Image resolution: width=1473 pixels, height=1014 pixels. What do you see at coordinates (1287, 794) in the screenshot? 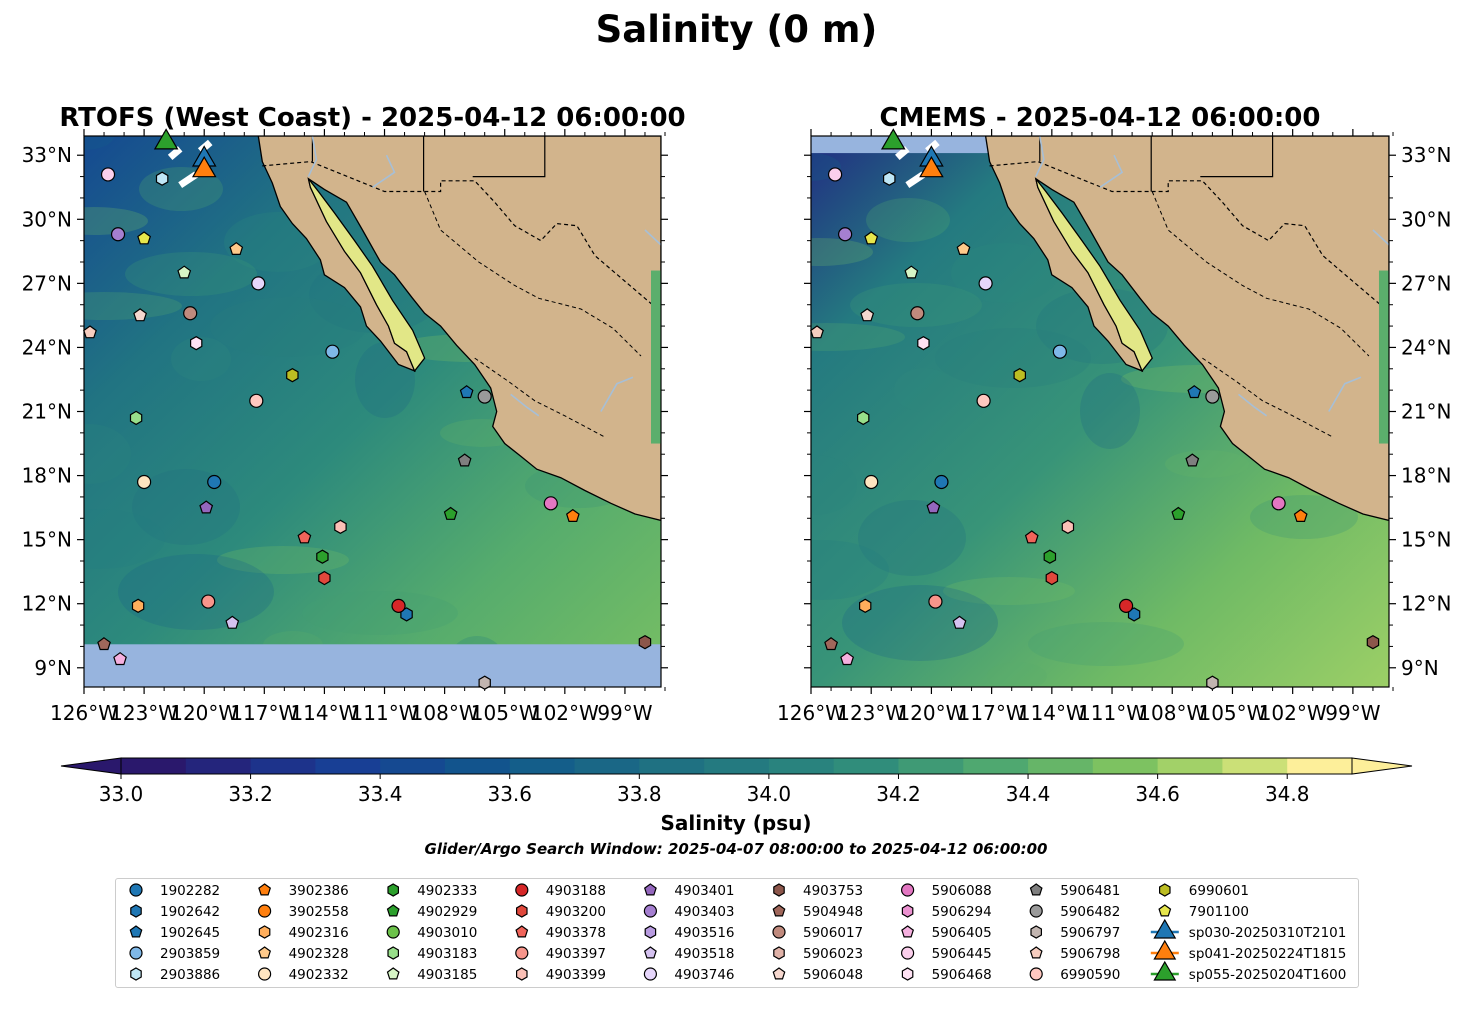
I see `colorbar-tick-label: 34.8` at bounding box center [1287, 794].